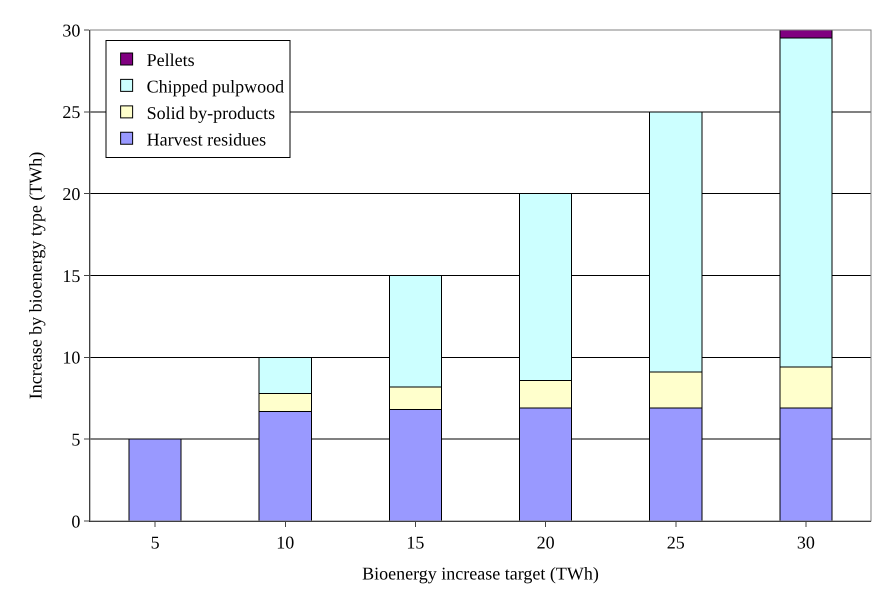 Image resolution: width=891 pixels, height=601 pixels. What do you see at coordinates (71, 112) in the screenshot?
I see `y-tick-label: 25` at bounding box center [71, 112].